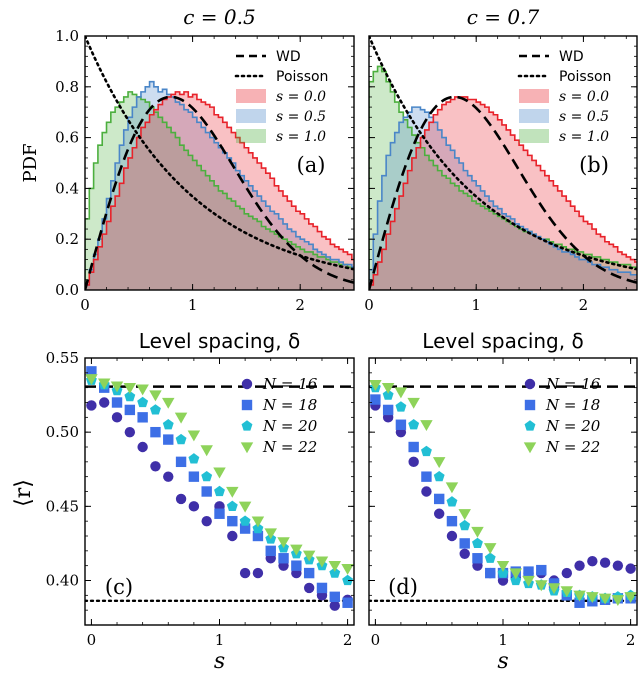 The width and height of the screenshot is (644, 673). Describe the element at coordinates (288, 57) in the screenshot. I see `legend-wd-label: WD` at that location.